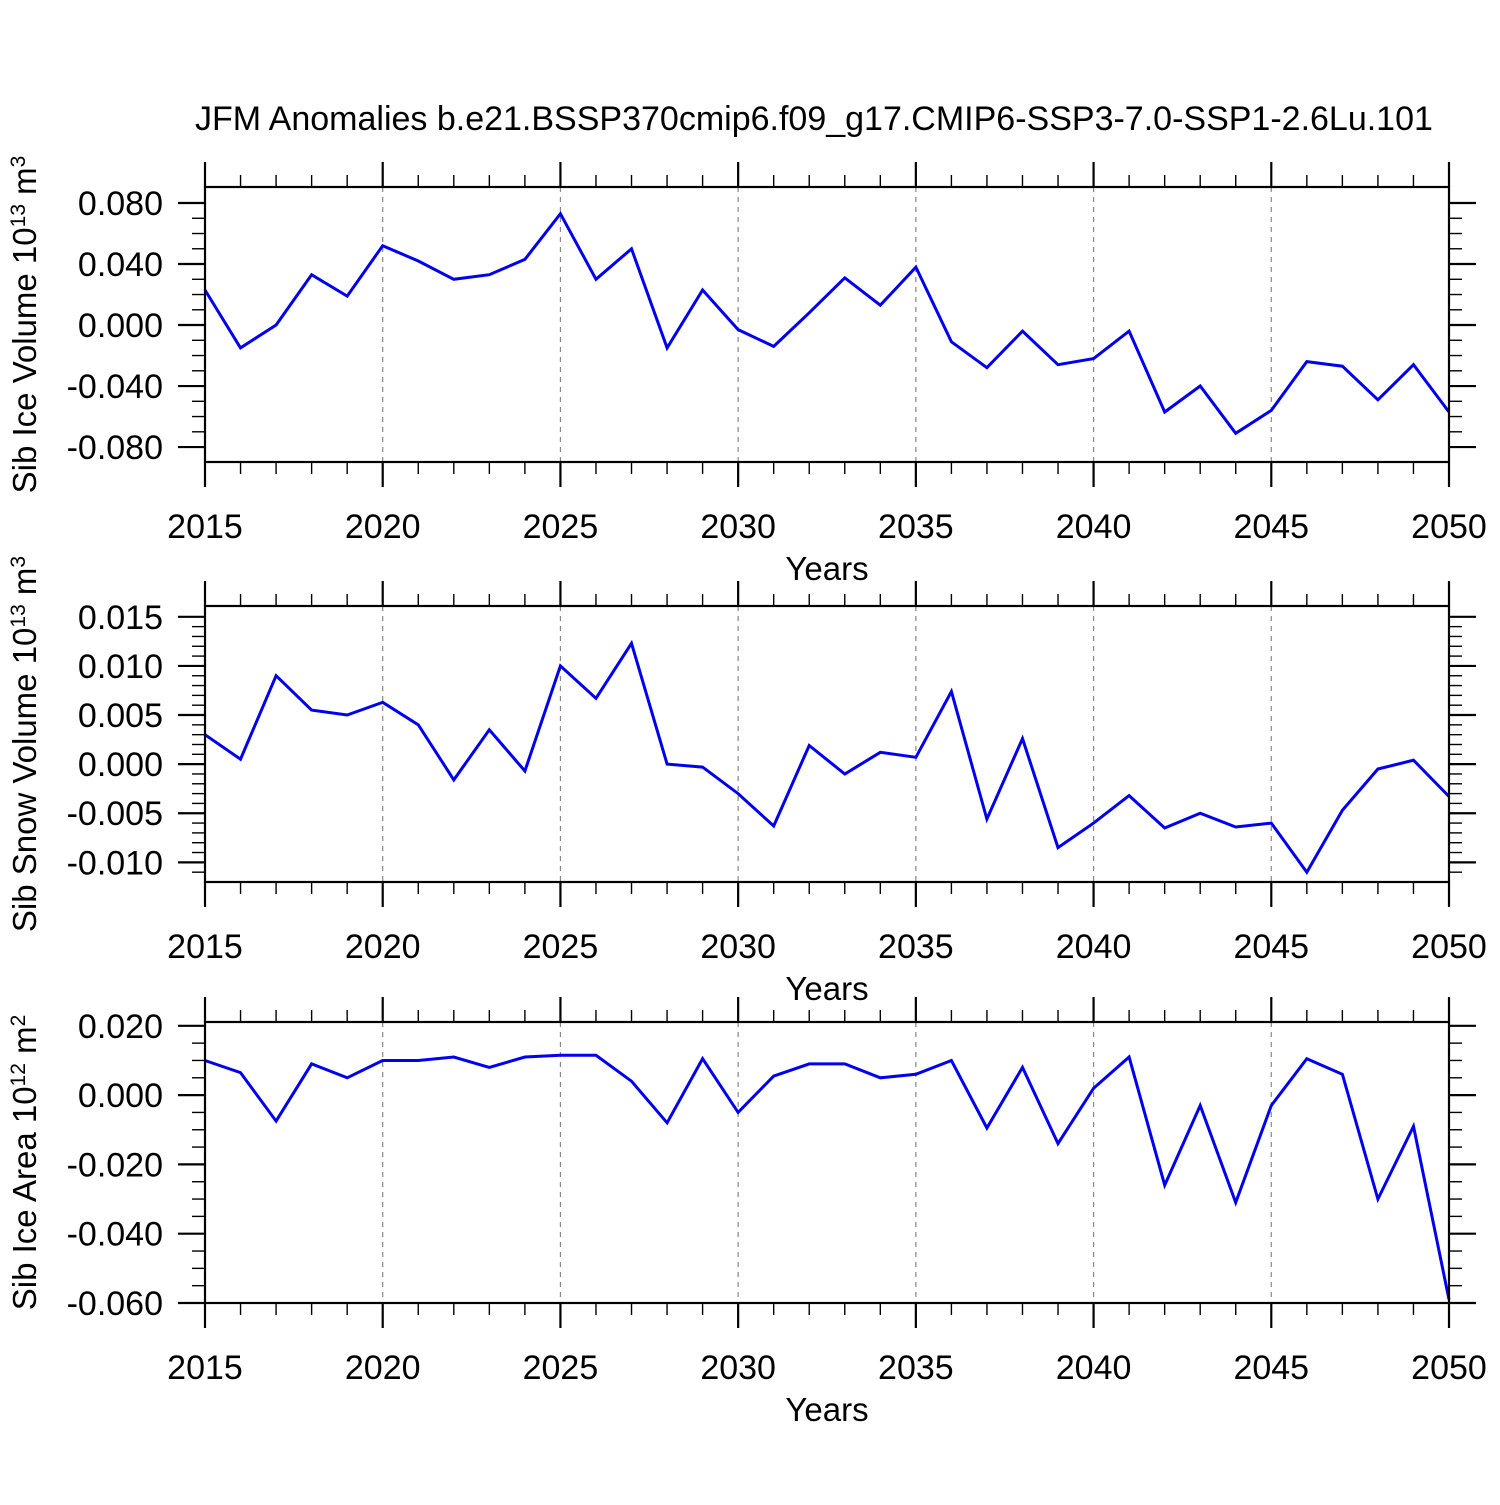  What do you see at coordinates (120, 716) in the screenshot?
I see `y-tick-label: 0.005` at bounding box center [120, 716].